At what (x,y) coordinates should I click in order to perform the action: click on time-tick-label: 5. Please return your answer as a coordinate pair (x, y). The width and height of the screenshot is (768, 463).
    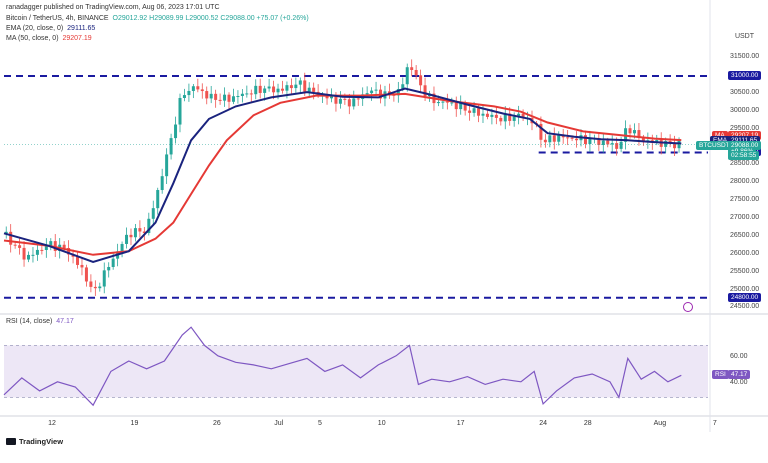
    Looking at the image, I should click on (319, 423).